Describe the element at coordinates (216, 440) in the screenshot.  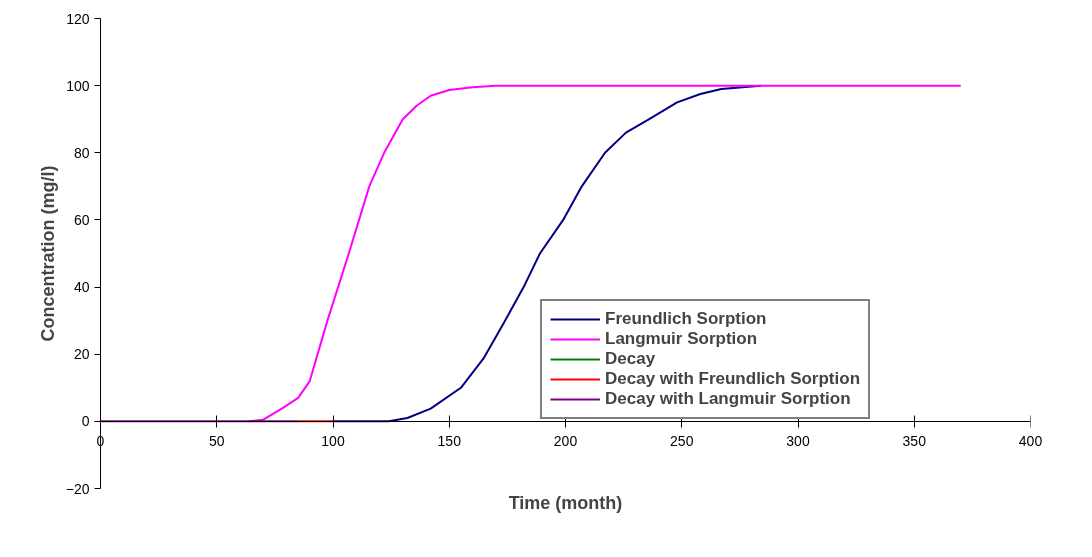
I see `x-tick-label: 50` at that location.